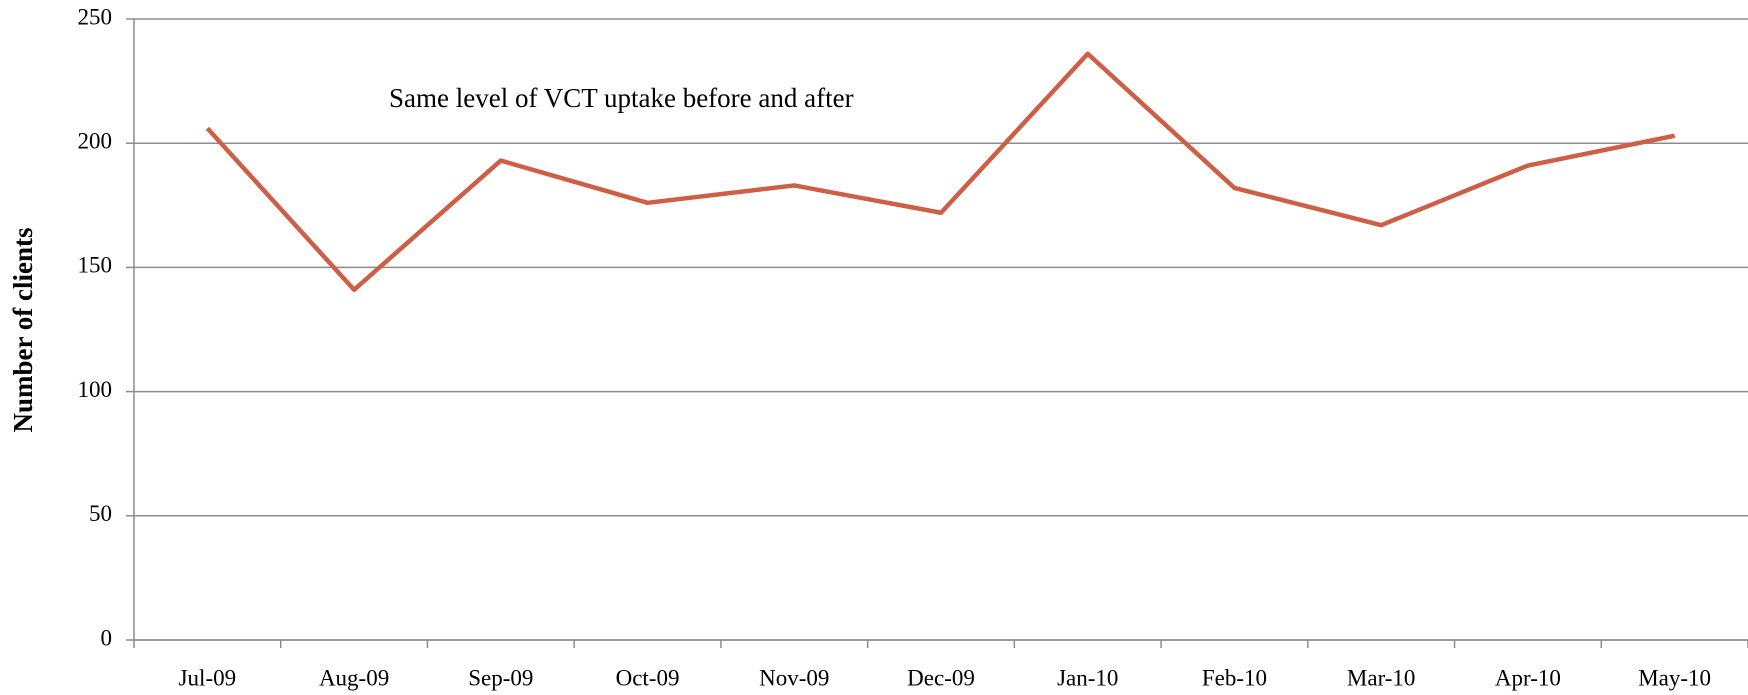 This screenshot has width=1748, height=695. I want to click on y-tick-label: 200, so click(95, 140).